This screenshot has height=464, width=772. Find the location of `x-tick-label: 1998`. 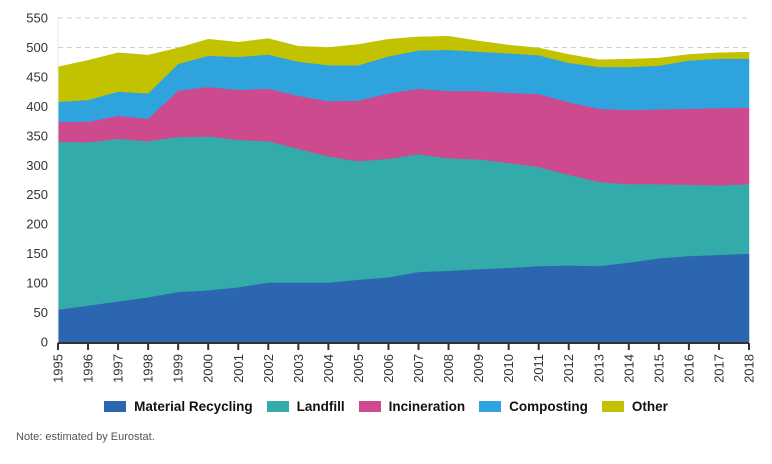

x-tick-label: 1998 is located at coordinates (148, 368).